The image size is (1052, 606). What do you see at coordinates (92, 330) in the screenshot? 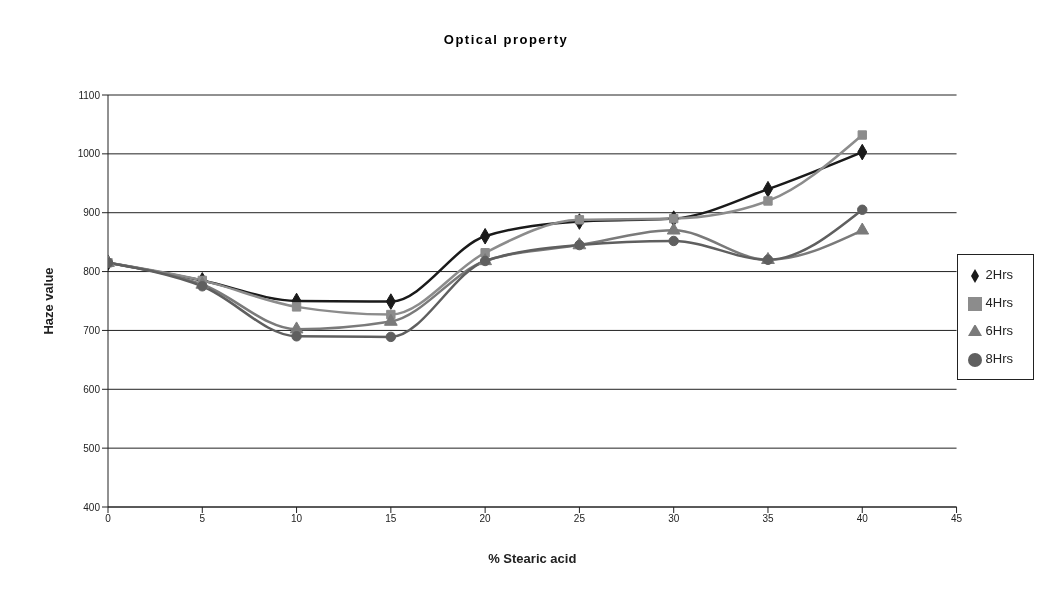
I see `y-tick-label: 700` at bounding box center [92, 330].